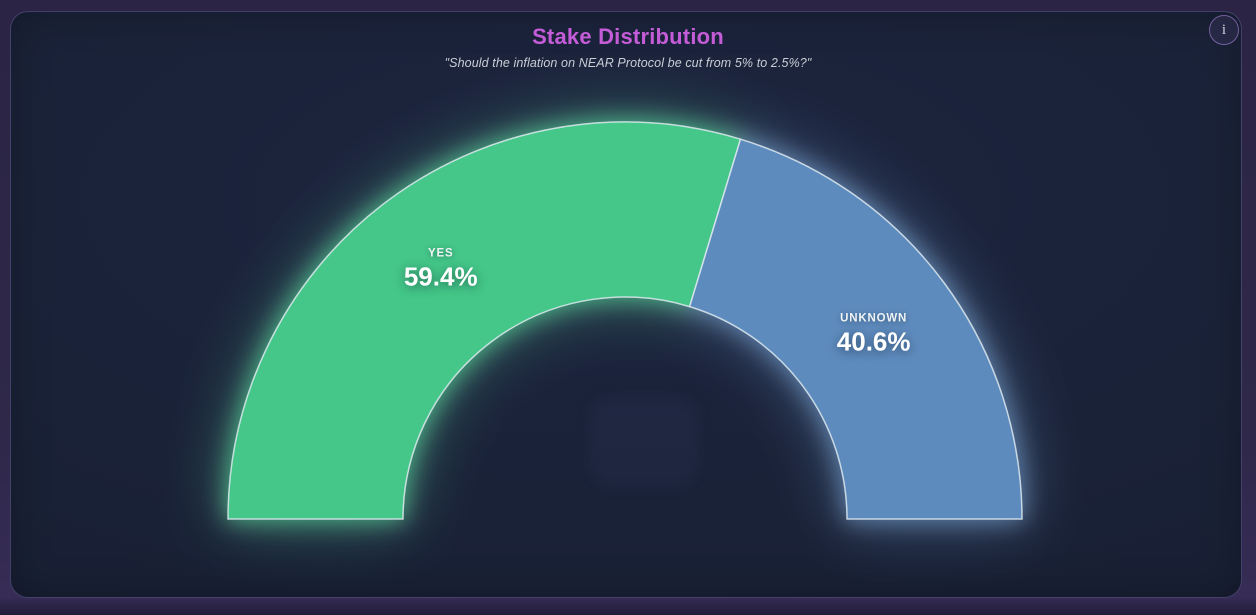 Image resolution: width=1256 pixels, height=615 pixels. I want to click on info-button: i, so click(1224, 30).